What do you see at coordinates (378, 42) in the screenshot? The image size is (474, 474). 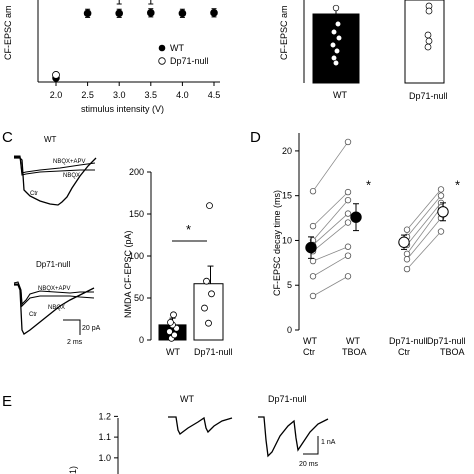 I see `panel-b-bars` at bounding box center [378, 42].